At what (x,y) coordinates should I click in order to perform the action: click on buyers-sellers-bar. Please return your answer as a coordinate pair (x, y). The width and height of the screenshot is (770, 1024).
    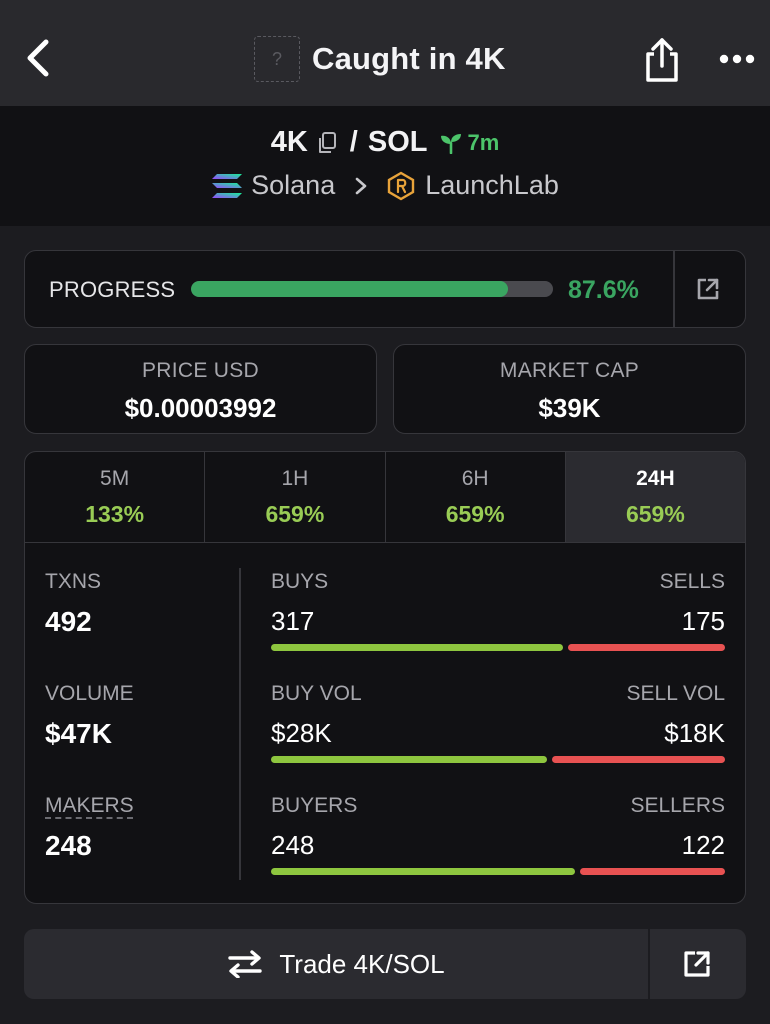
    Looking at the image, I should click on (498, 871).